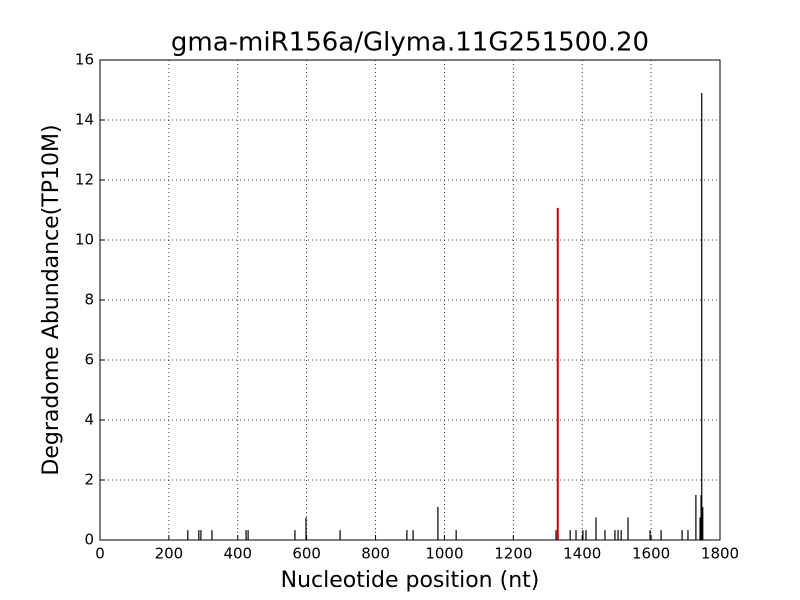  I want to click on y-tick-label: 6, so click(89, 360).